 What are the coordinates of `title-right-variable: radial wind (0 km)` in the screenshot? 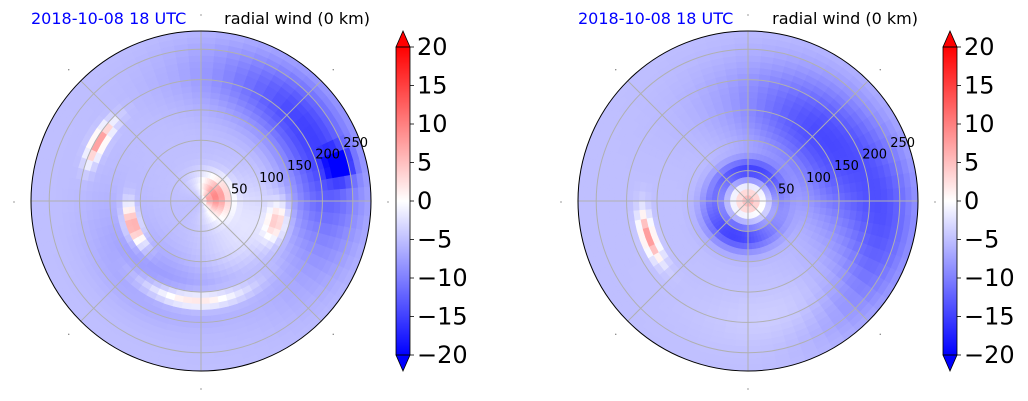 It's located at (297, 18).